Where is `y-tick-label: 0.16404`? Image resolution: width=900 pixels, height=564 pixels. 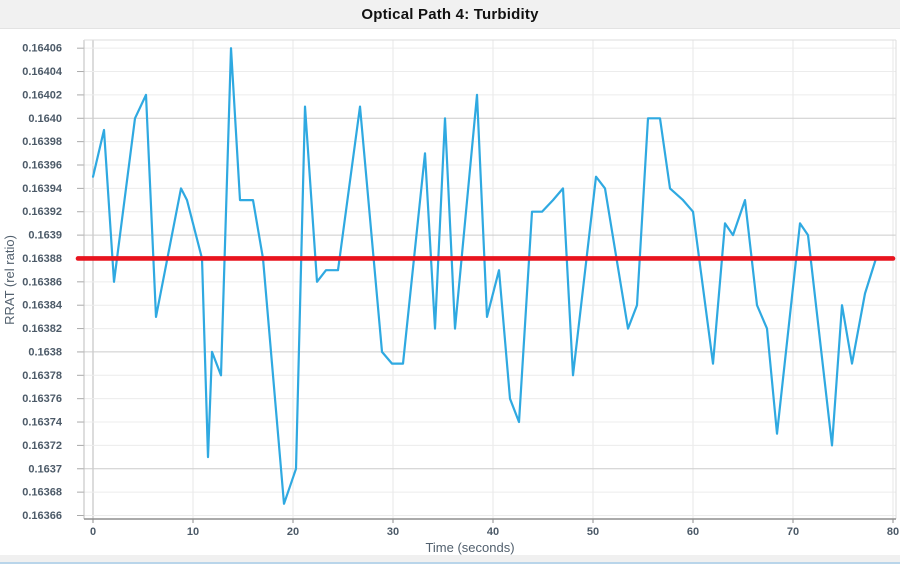 y-tick-label: 0.16404 is located at coordinates (42, 72).